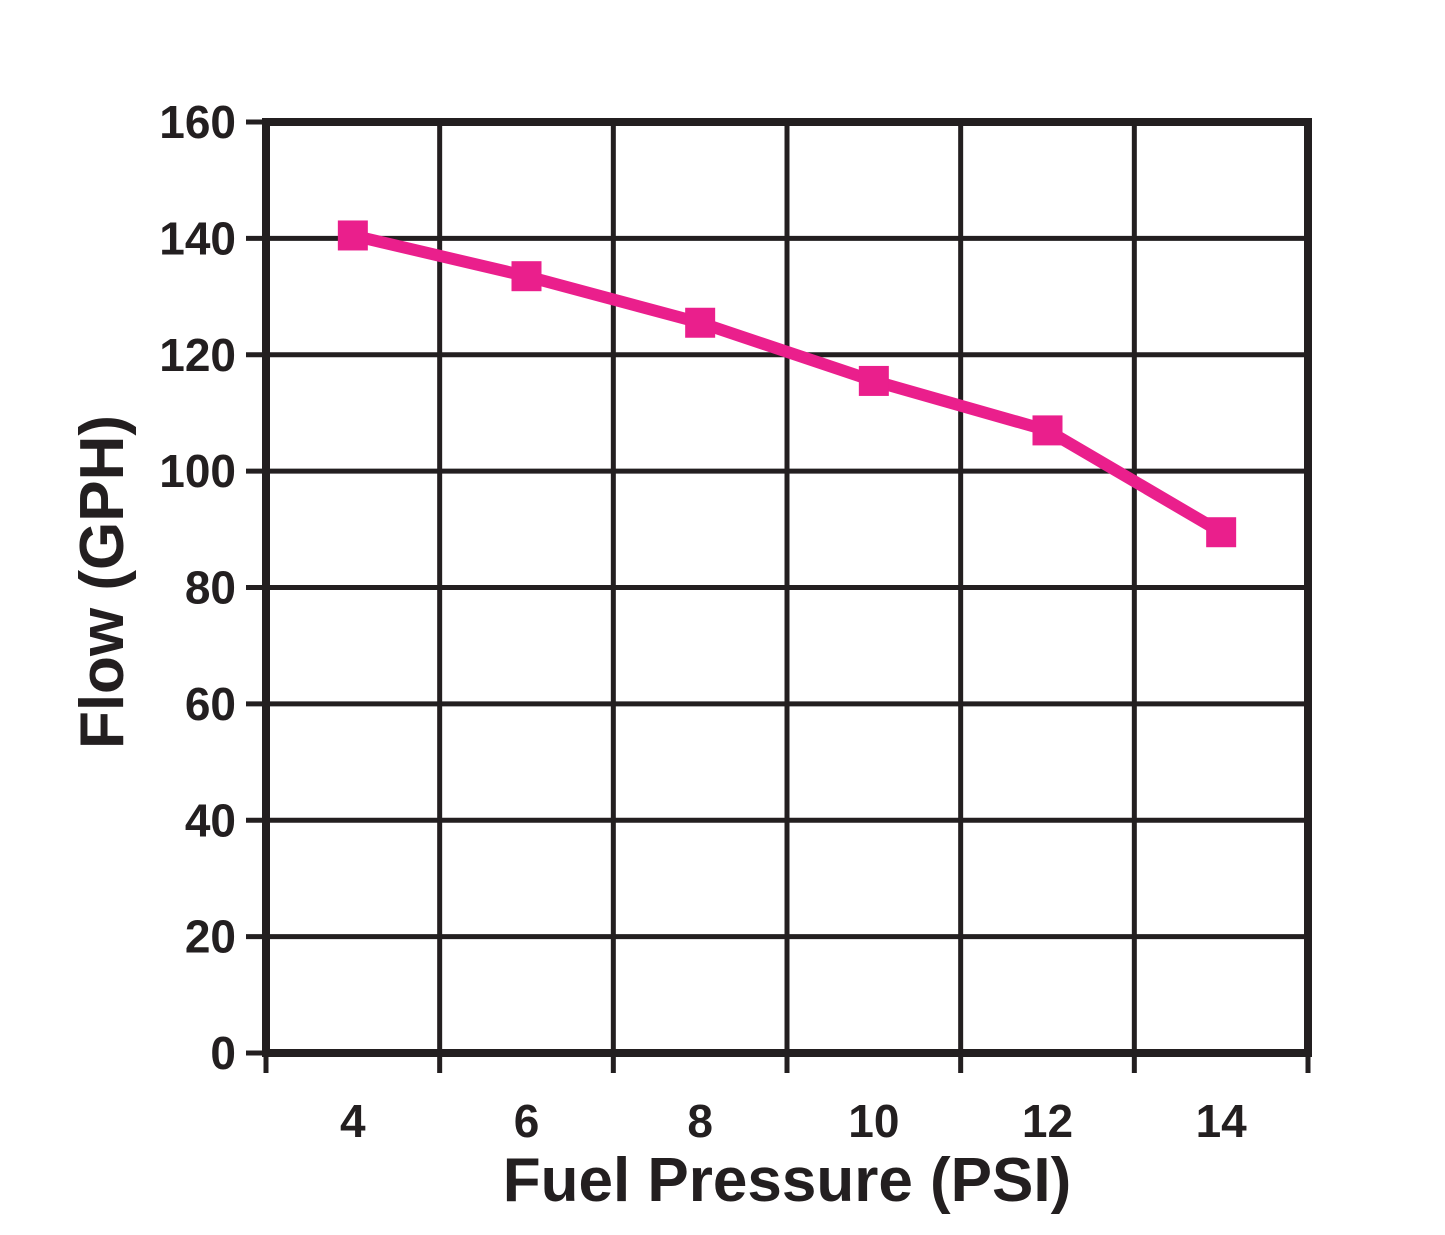 Image resolution: width=1445 pixels, height=1235 pixels. What do you see at coordinates (527, 1121) in the screenshot?
I see `x-tick-label: 6` at bounding box center [527, 1121].